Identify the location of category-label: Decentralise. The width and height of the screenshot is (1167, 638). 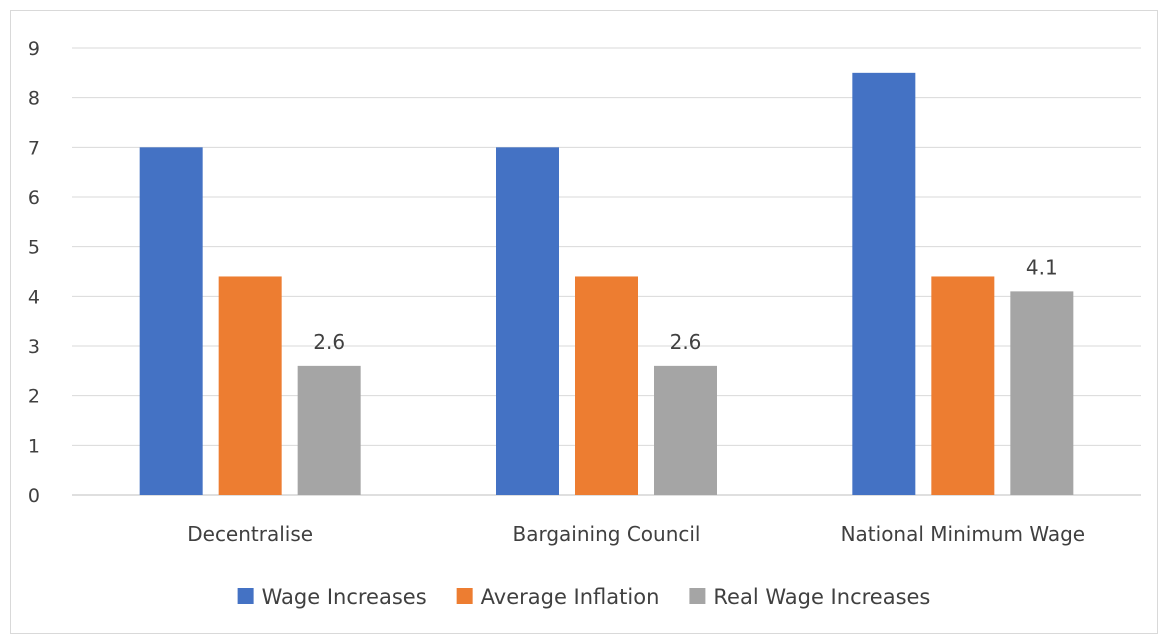
(250, 534).